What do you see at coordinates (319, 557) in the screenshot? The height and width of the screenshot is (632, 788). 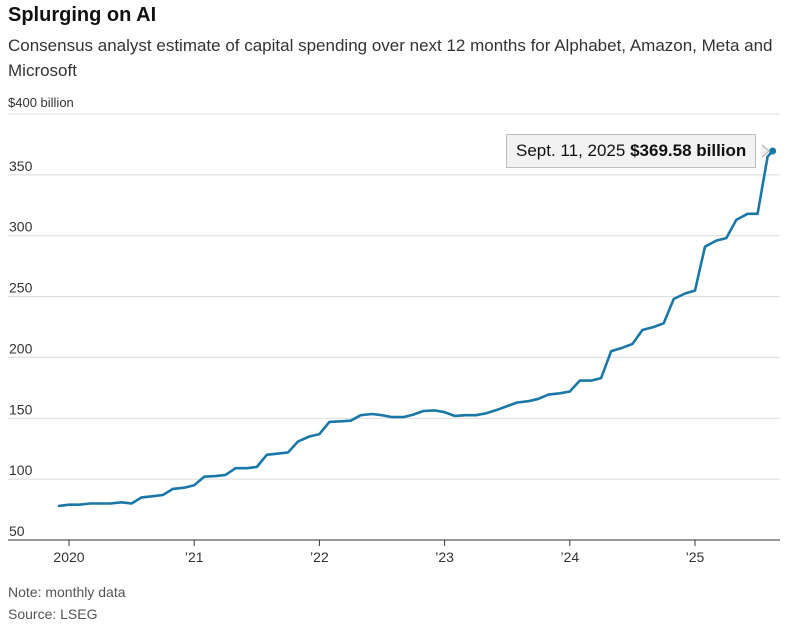 I see `x-tick-label-2022: ’22` at bounding box center [319, 557].